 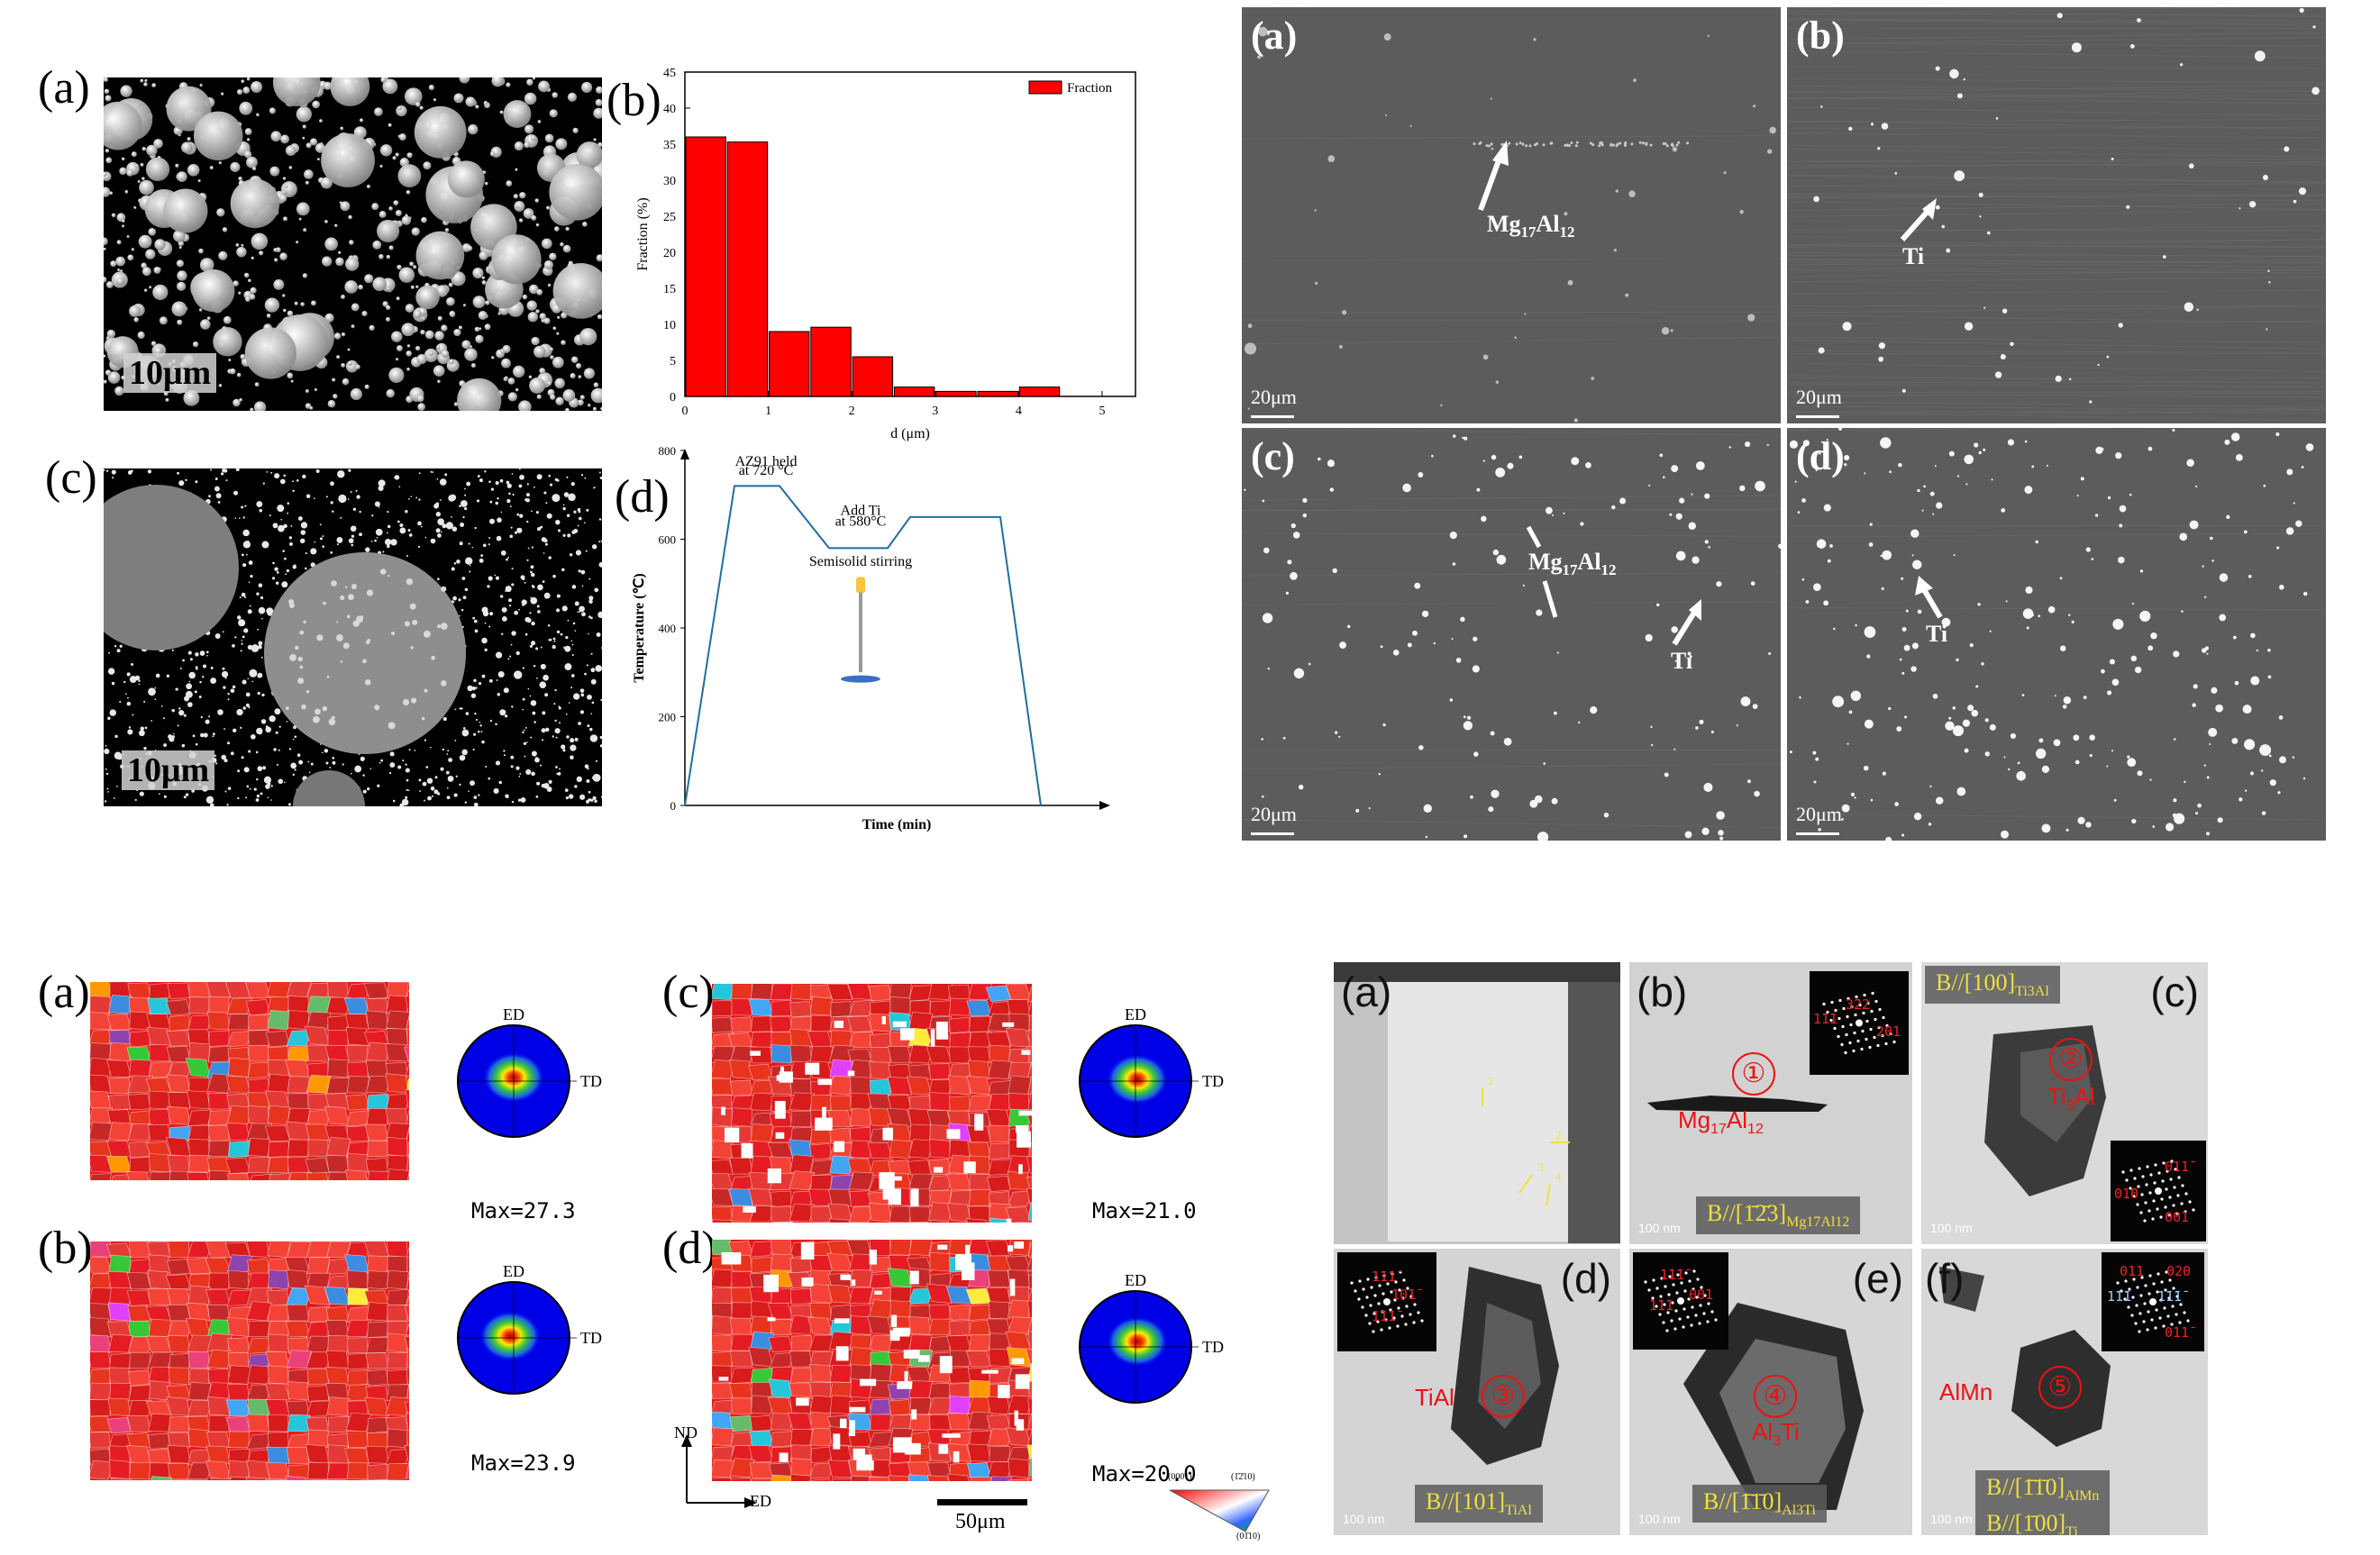 I want to click on x-tick-label: 5, so click(x=1102, y=412).